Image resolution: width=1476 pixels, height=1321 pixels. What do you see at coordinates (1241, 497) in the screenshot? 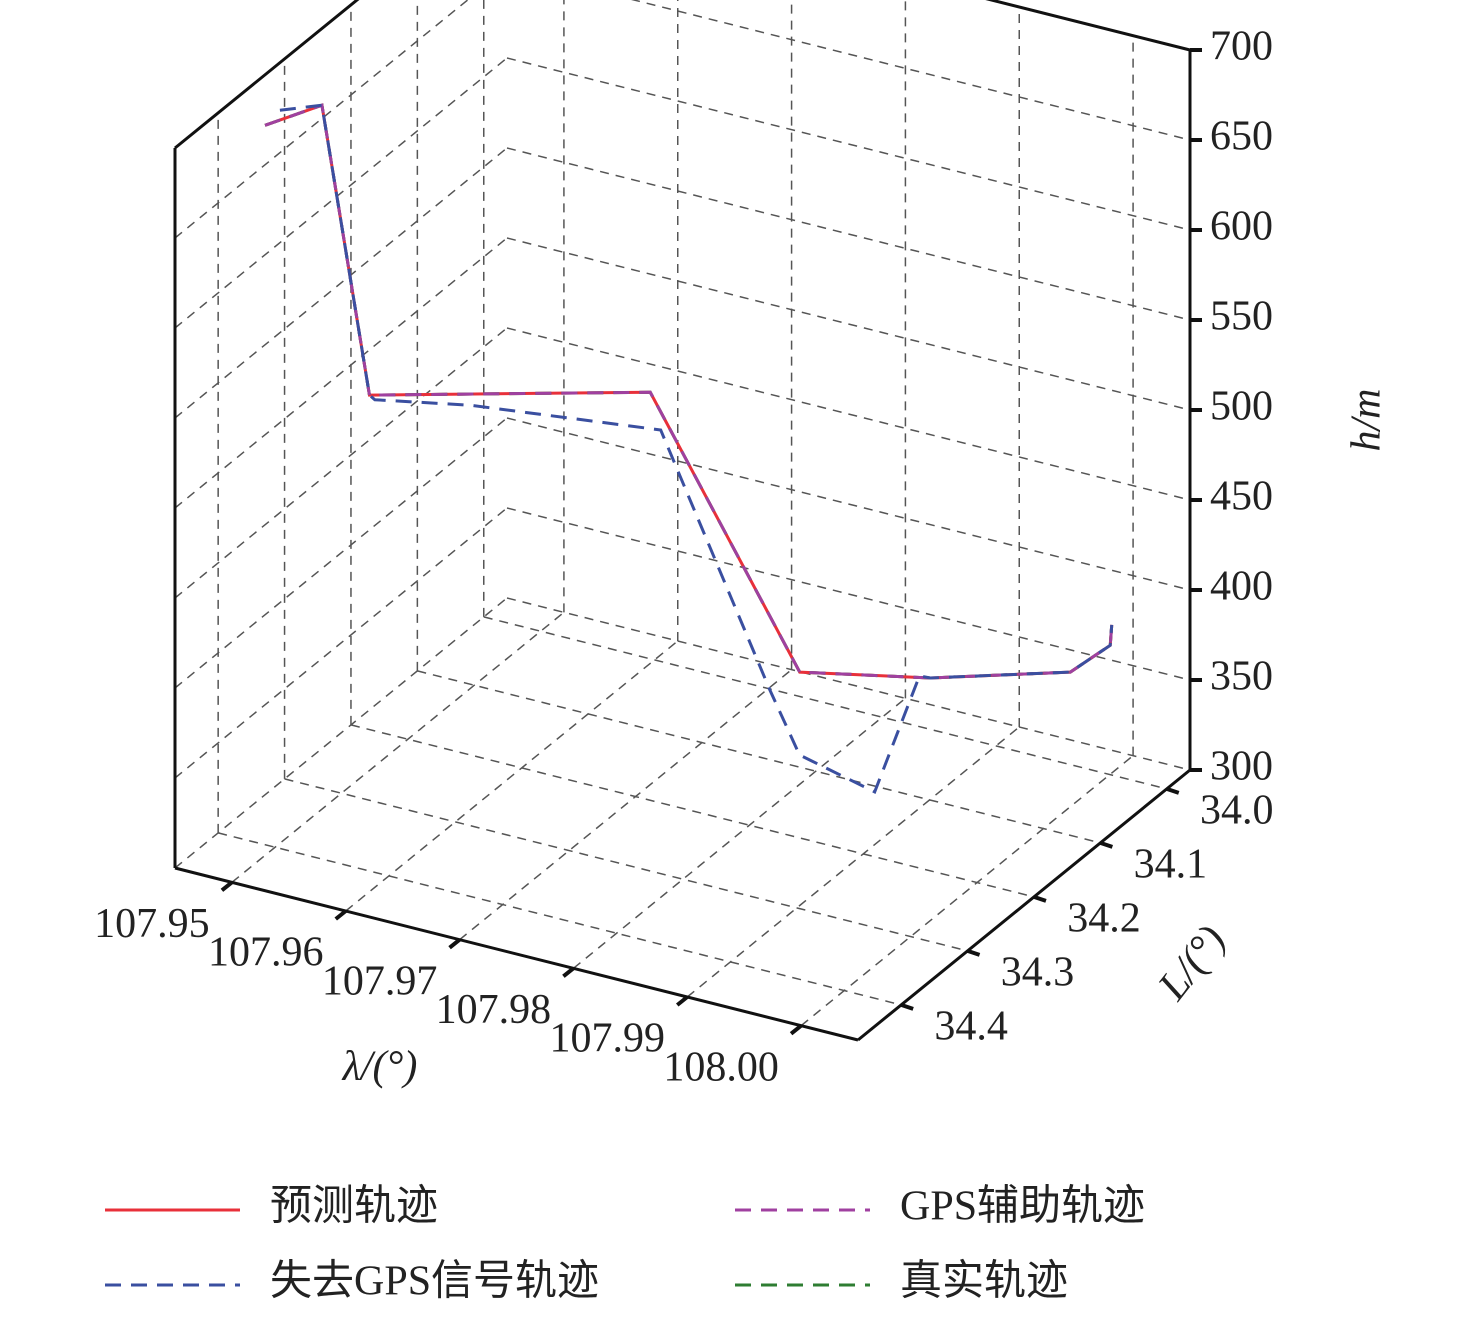
I see `z-tick-label: 450` at bounding box center [1241, 497].